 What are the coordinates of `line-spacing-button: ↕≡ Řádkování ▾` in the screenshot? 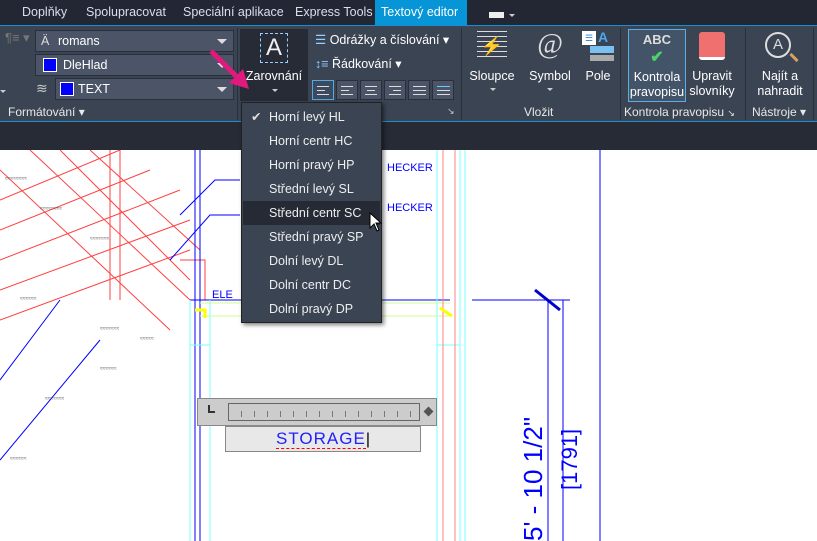 It's located at (358, 64).